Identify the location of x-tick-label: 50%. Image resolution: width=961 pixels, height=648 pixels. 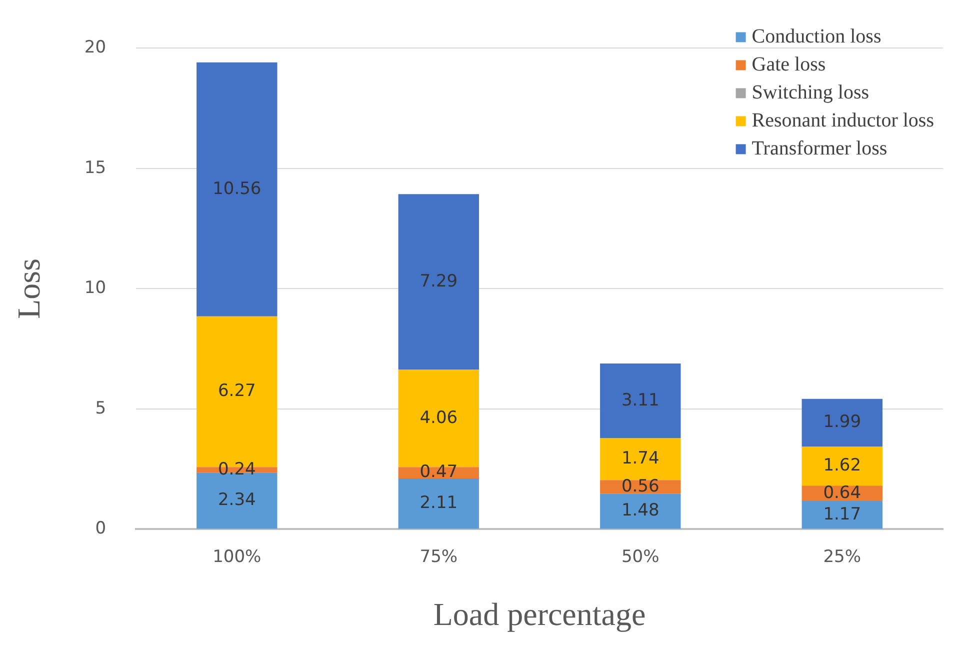
(640, 556).